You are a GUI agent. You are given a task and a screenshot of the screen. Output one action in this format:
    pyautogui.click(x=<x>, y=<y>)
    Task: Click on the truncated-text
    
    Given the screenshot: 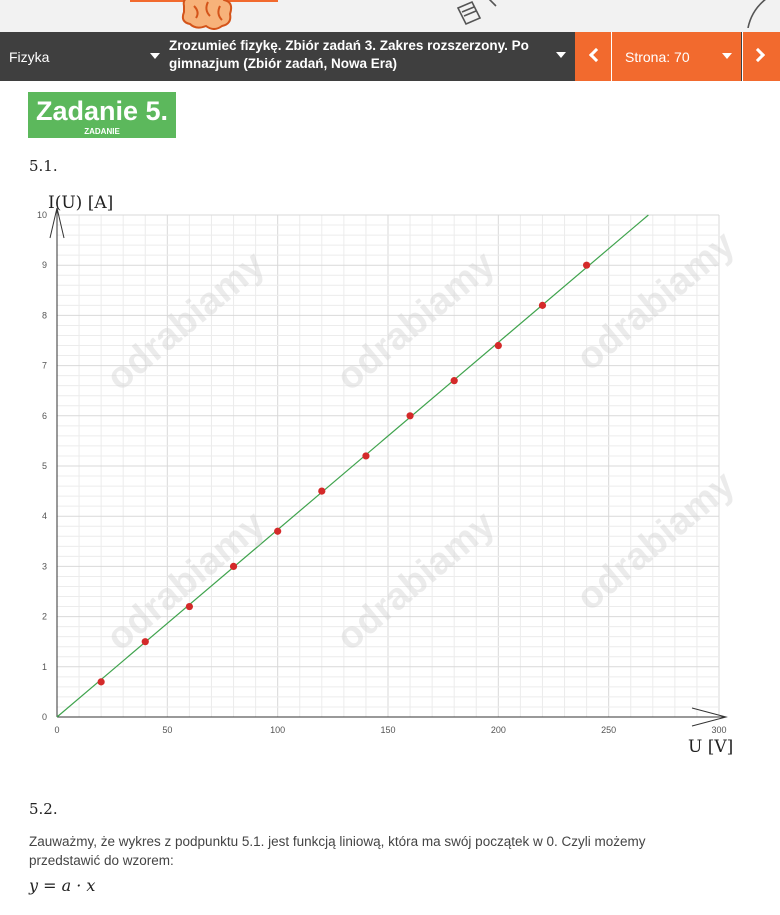 What is the action you would take?
    pyautogui.click(x=329, y=911)
    